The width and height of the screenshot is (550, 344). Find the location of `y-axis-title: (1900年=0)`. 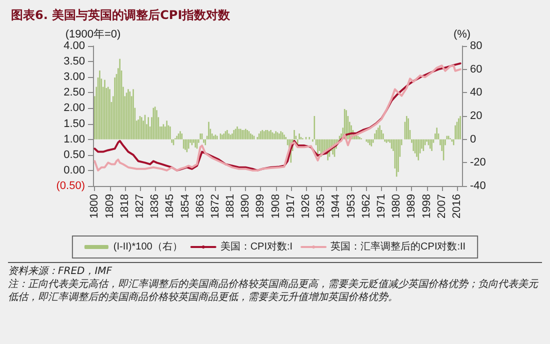

y-axis-title: (1900年=0) is located at coordinates (93, 34).